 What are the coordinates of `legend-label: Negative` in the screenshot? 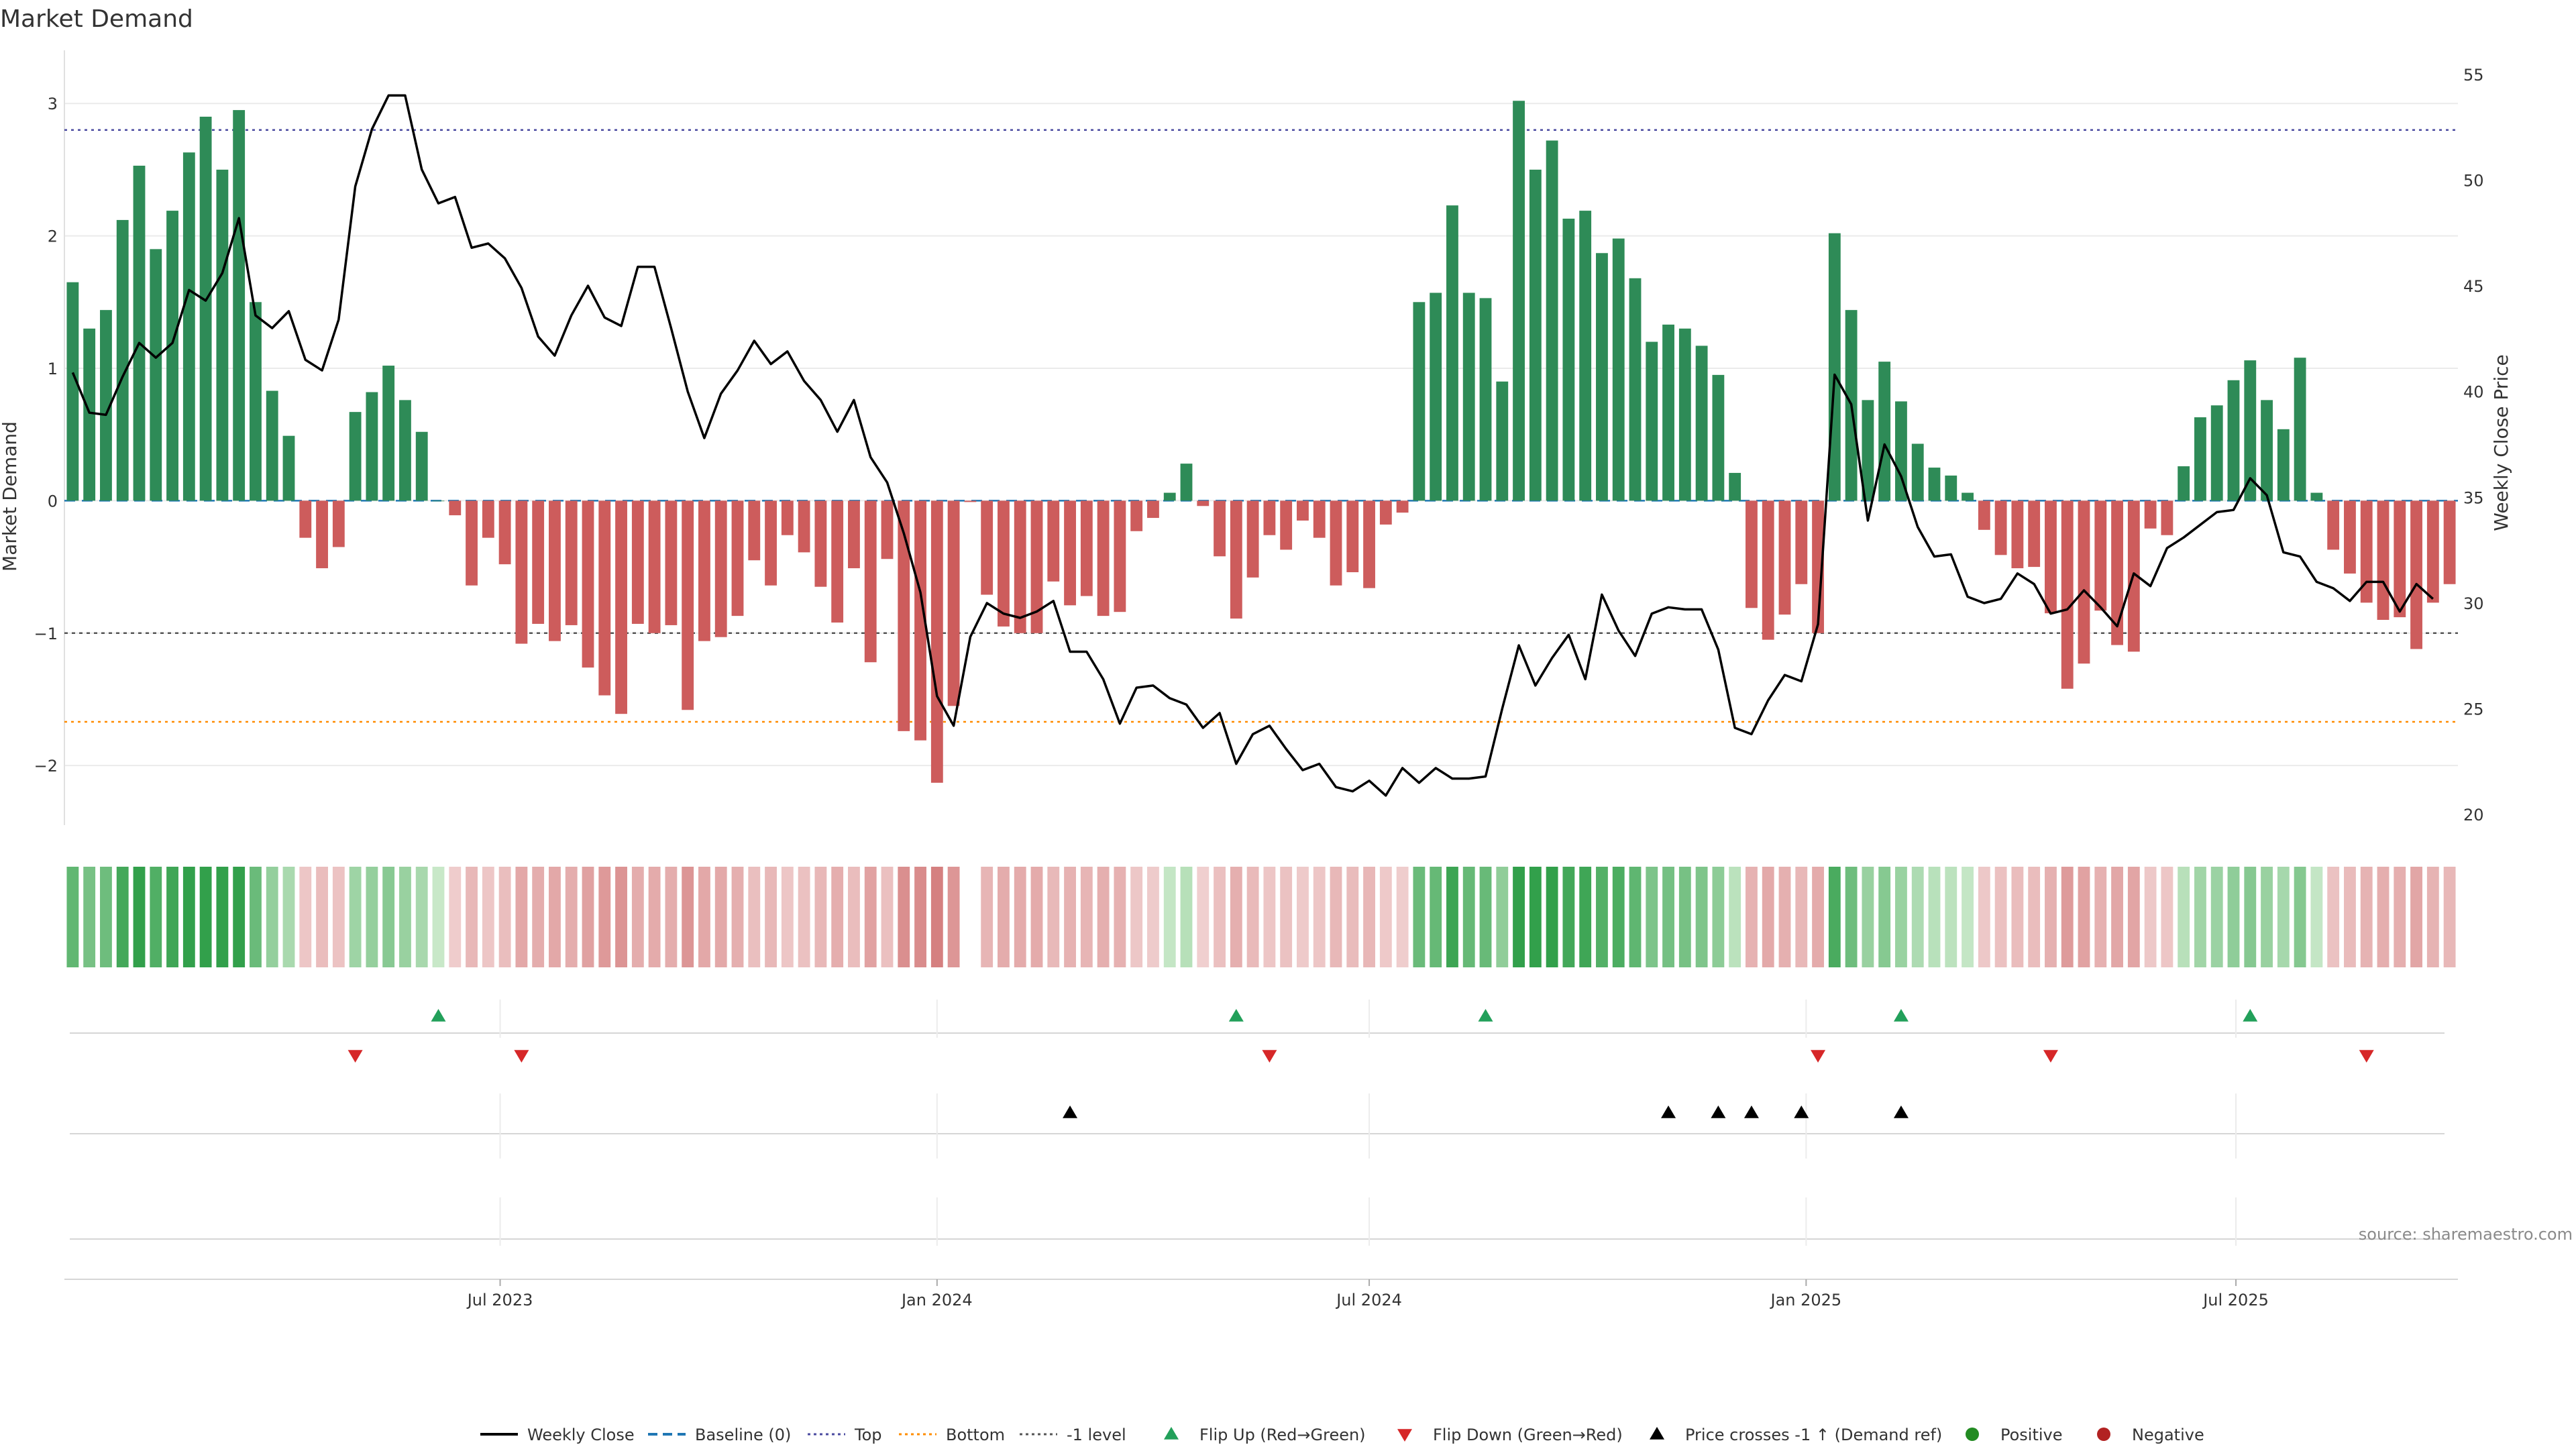 It's located at (2168, 1435).